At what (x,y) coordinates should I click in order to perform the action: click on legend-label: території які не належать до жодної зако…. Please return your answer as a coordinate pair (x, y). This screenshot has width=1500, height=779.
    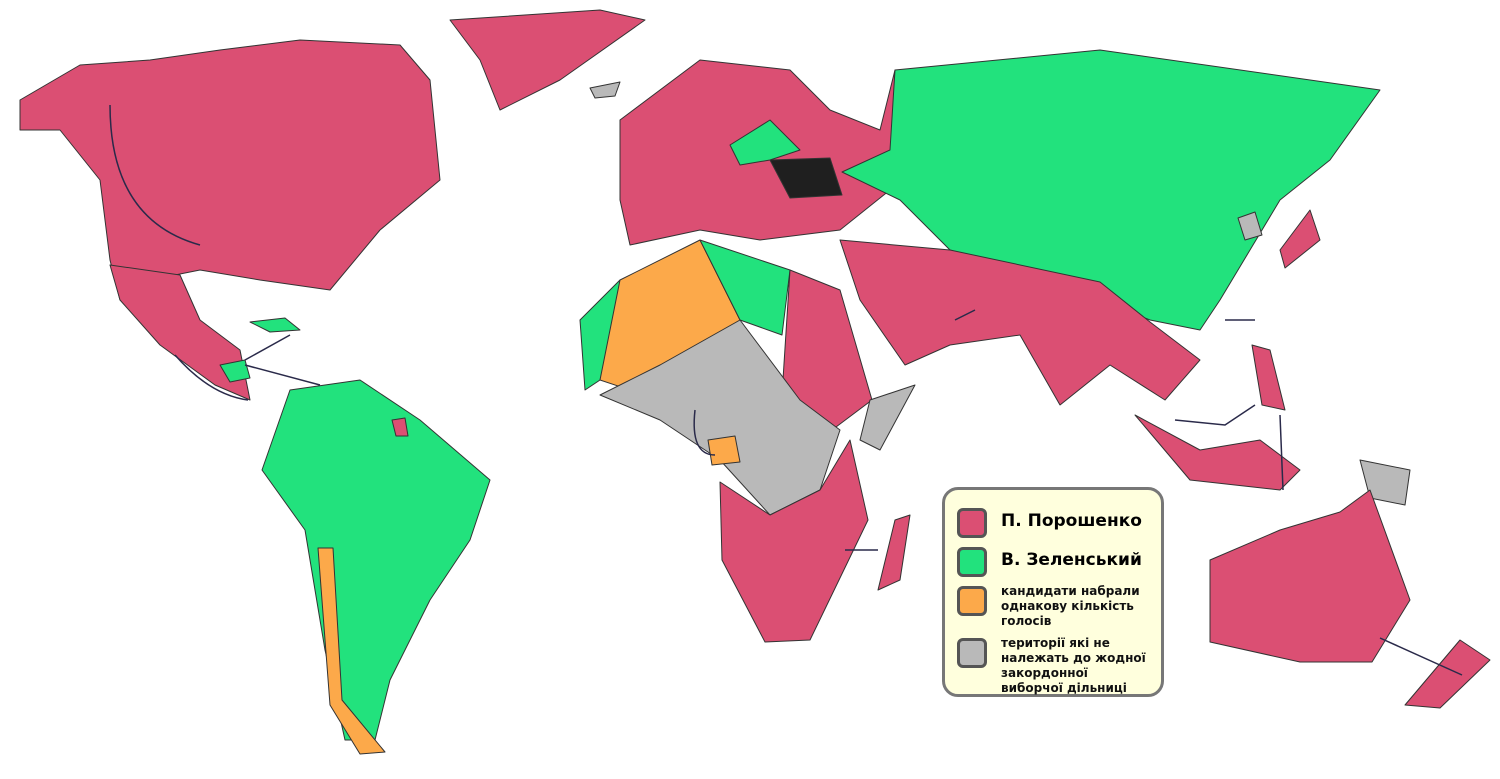
    Looking at the image, I should click on (1073, 665).